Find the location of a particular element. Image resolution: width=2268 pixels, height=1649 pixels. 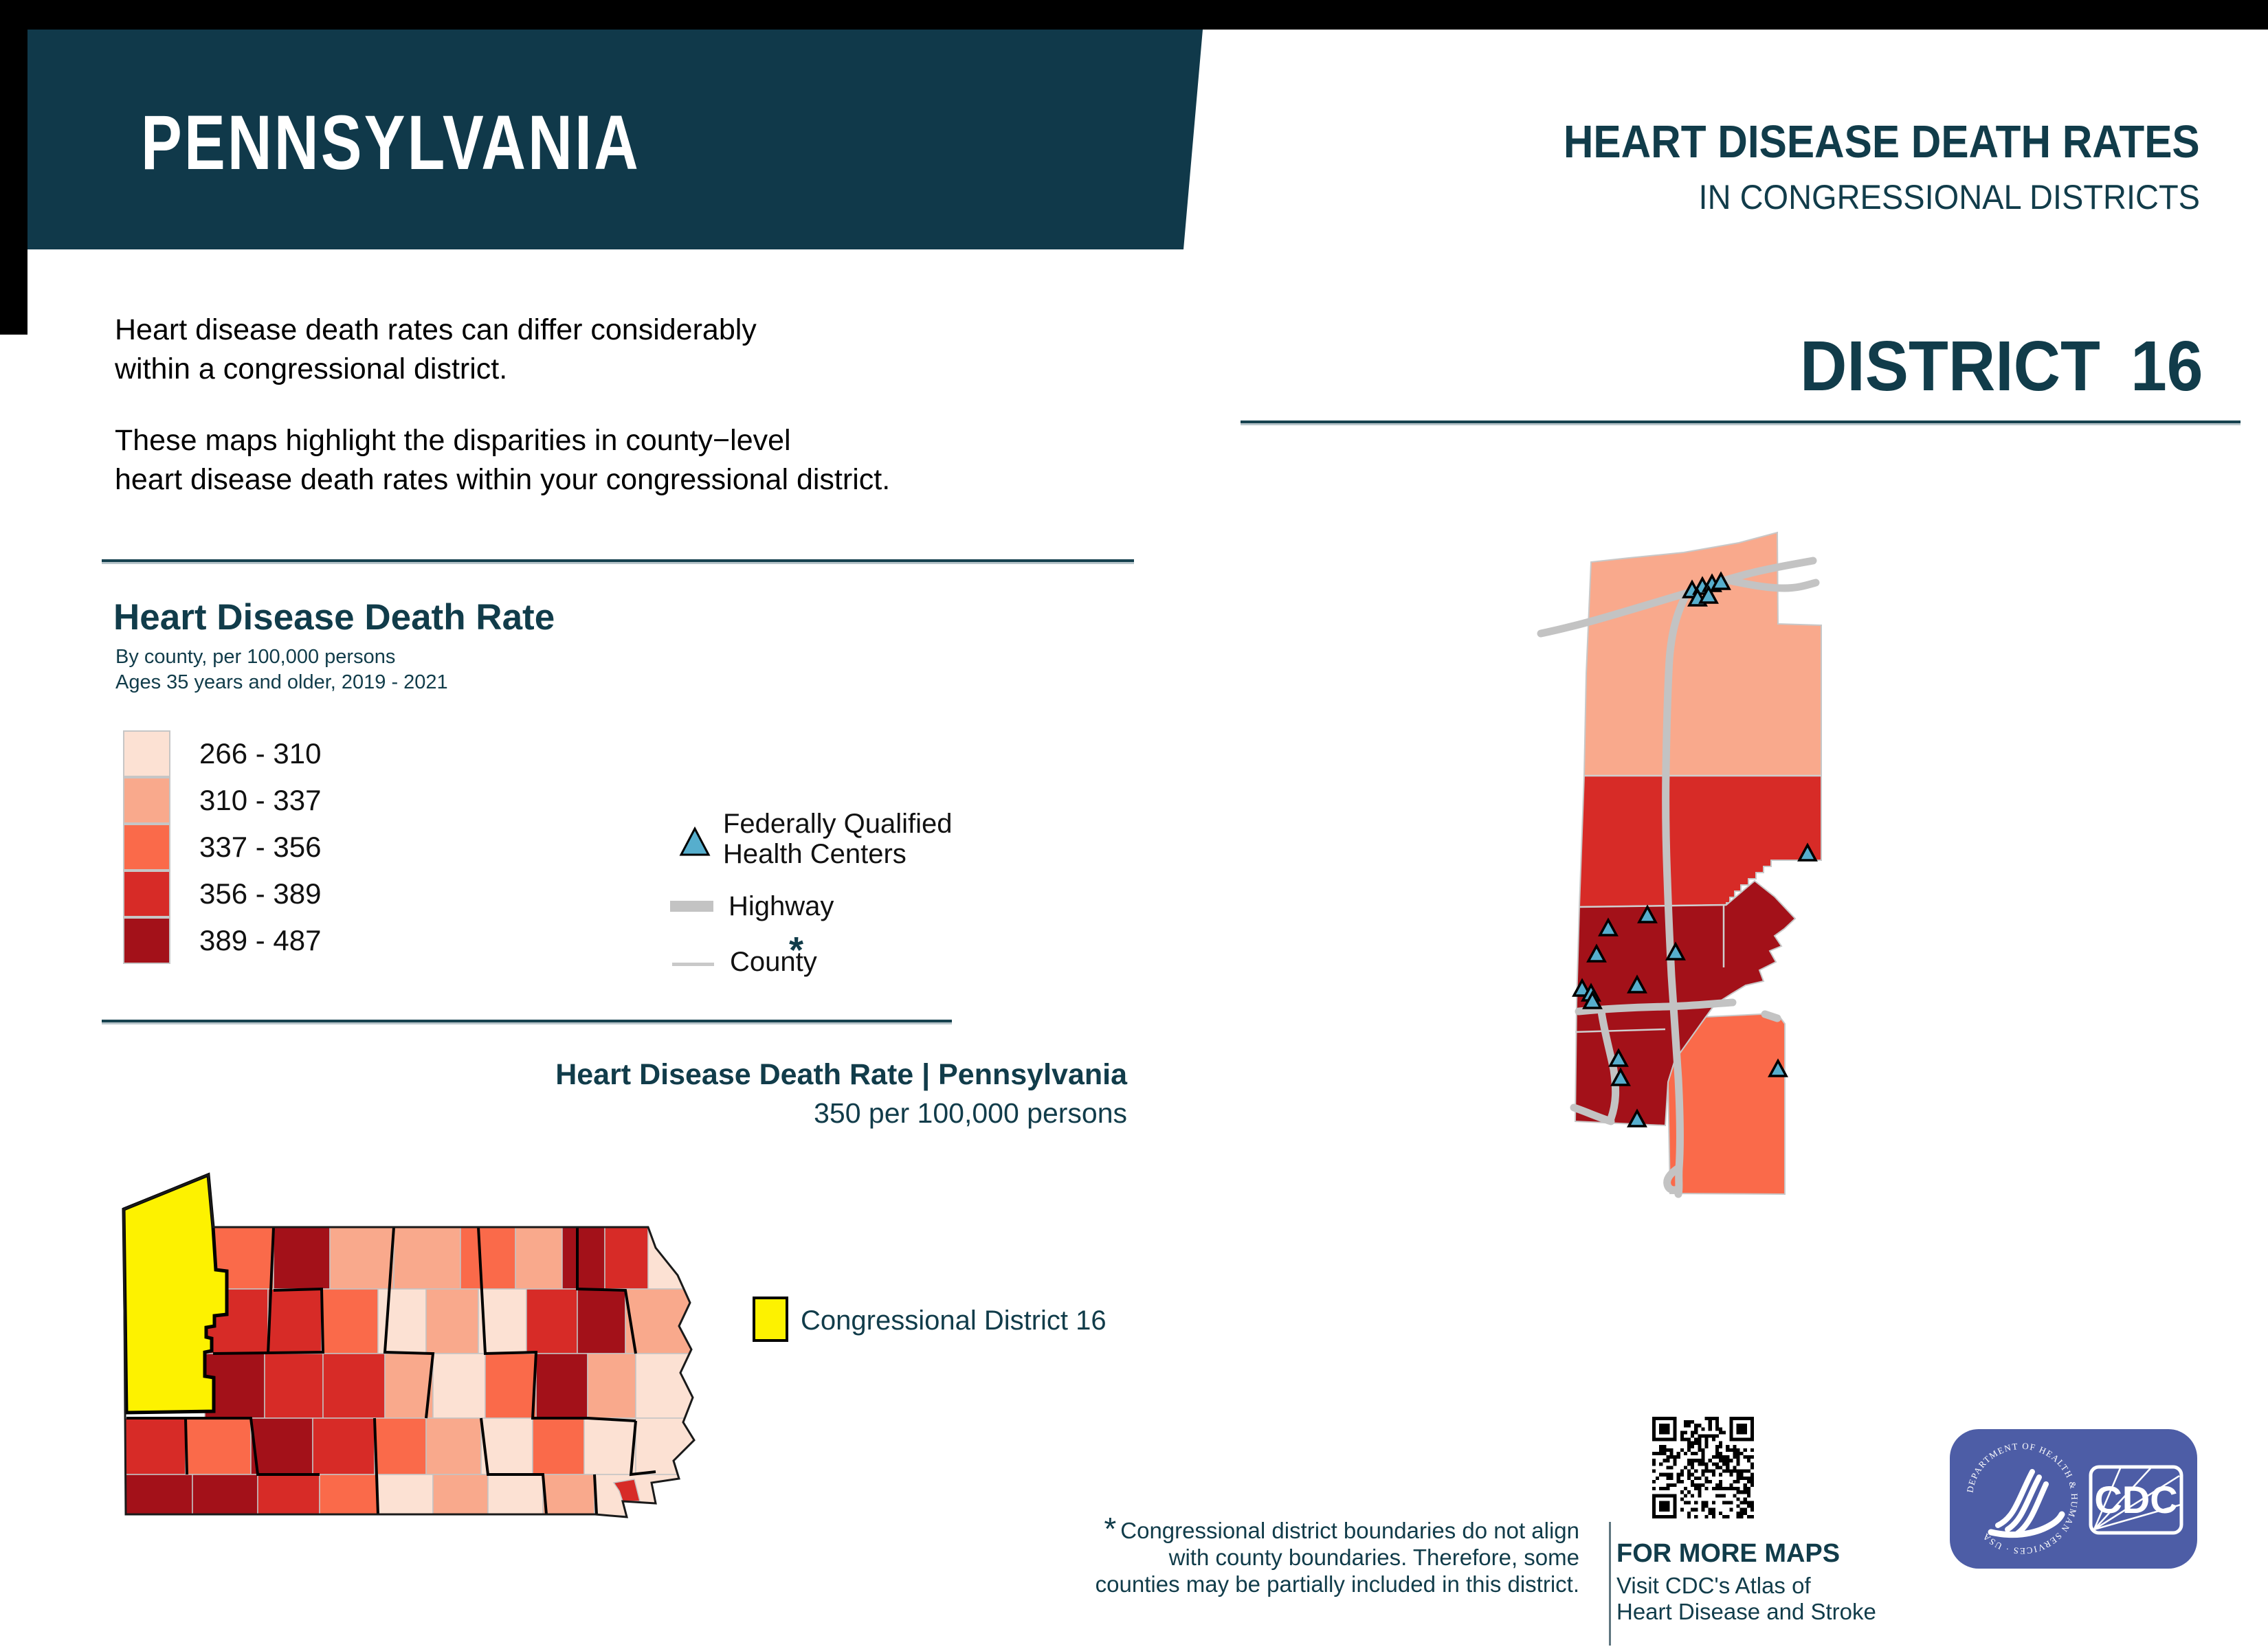

legend-class-row: 356 - 389 is located at coordinates (222, 894).